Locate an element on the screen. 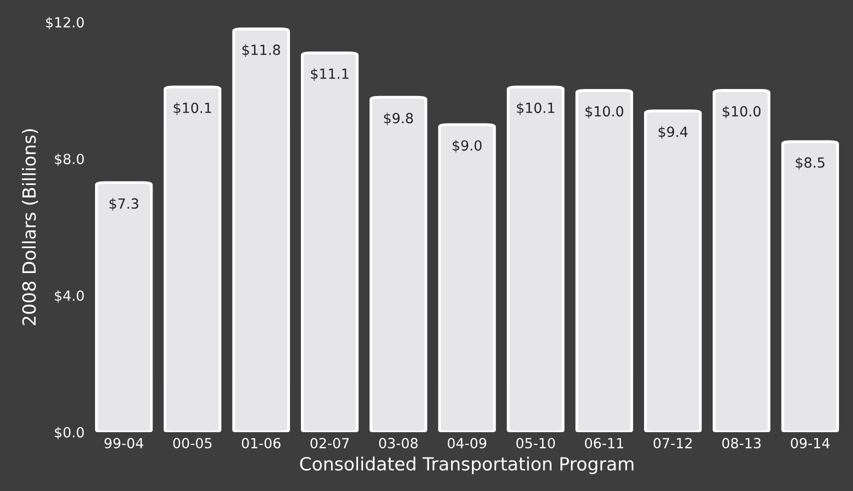 The height and width of the screenshot is (491, 853). y-tick-label: $4.0 is located at coordinates (69, 296).